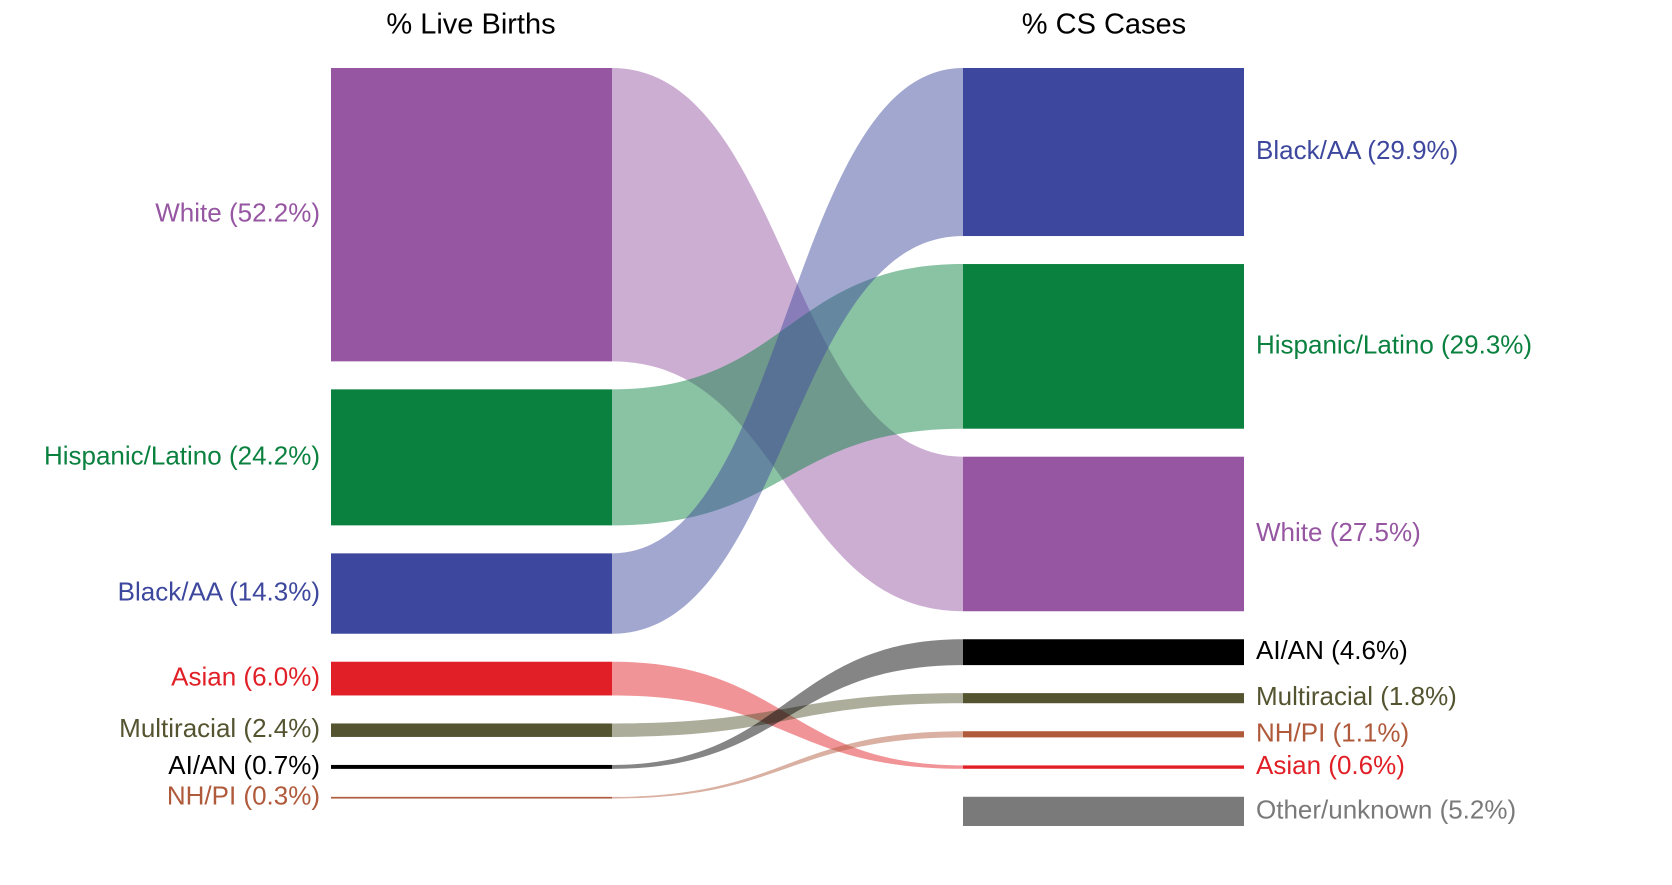 The image size is (1672, 885). What do you see at coordinates (1412, 150) in the screenshot?
I see `node-value-label: (29.9%)` at bounding box center [1412, 150].